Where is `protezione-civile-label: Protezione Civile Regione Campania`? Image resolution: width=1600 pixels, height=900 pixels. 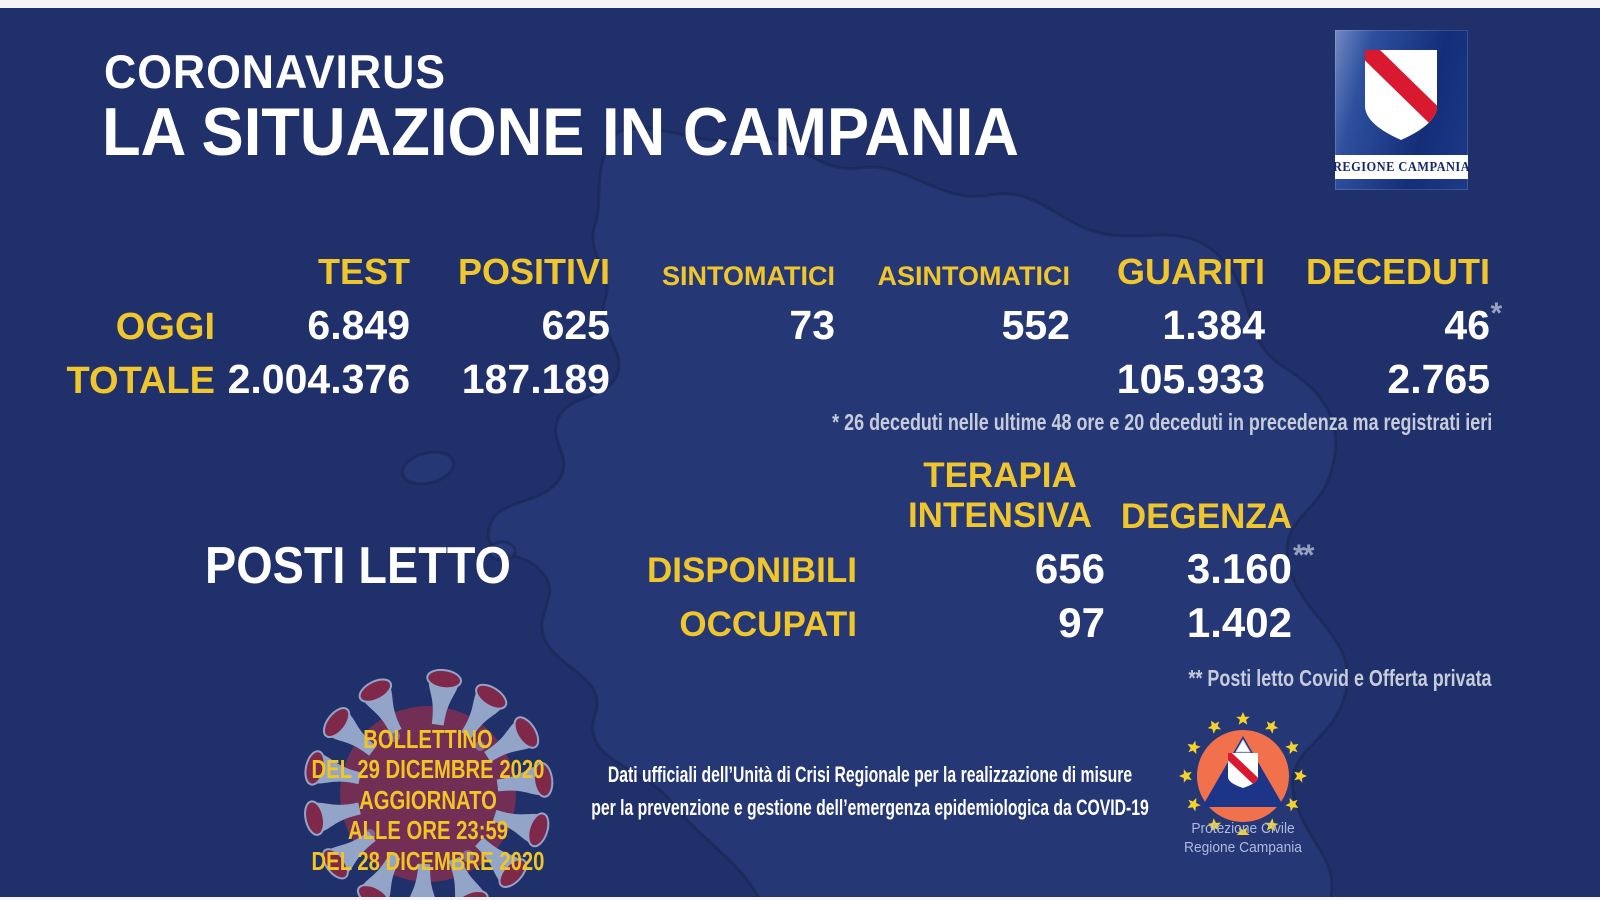
protezione-civile-label: Protezione Civile Regione Campania is located at coordinates (1243, 838).